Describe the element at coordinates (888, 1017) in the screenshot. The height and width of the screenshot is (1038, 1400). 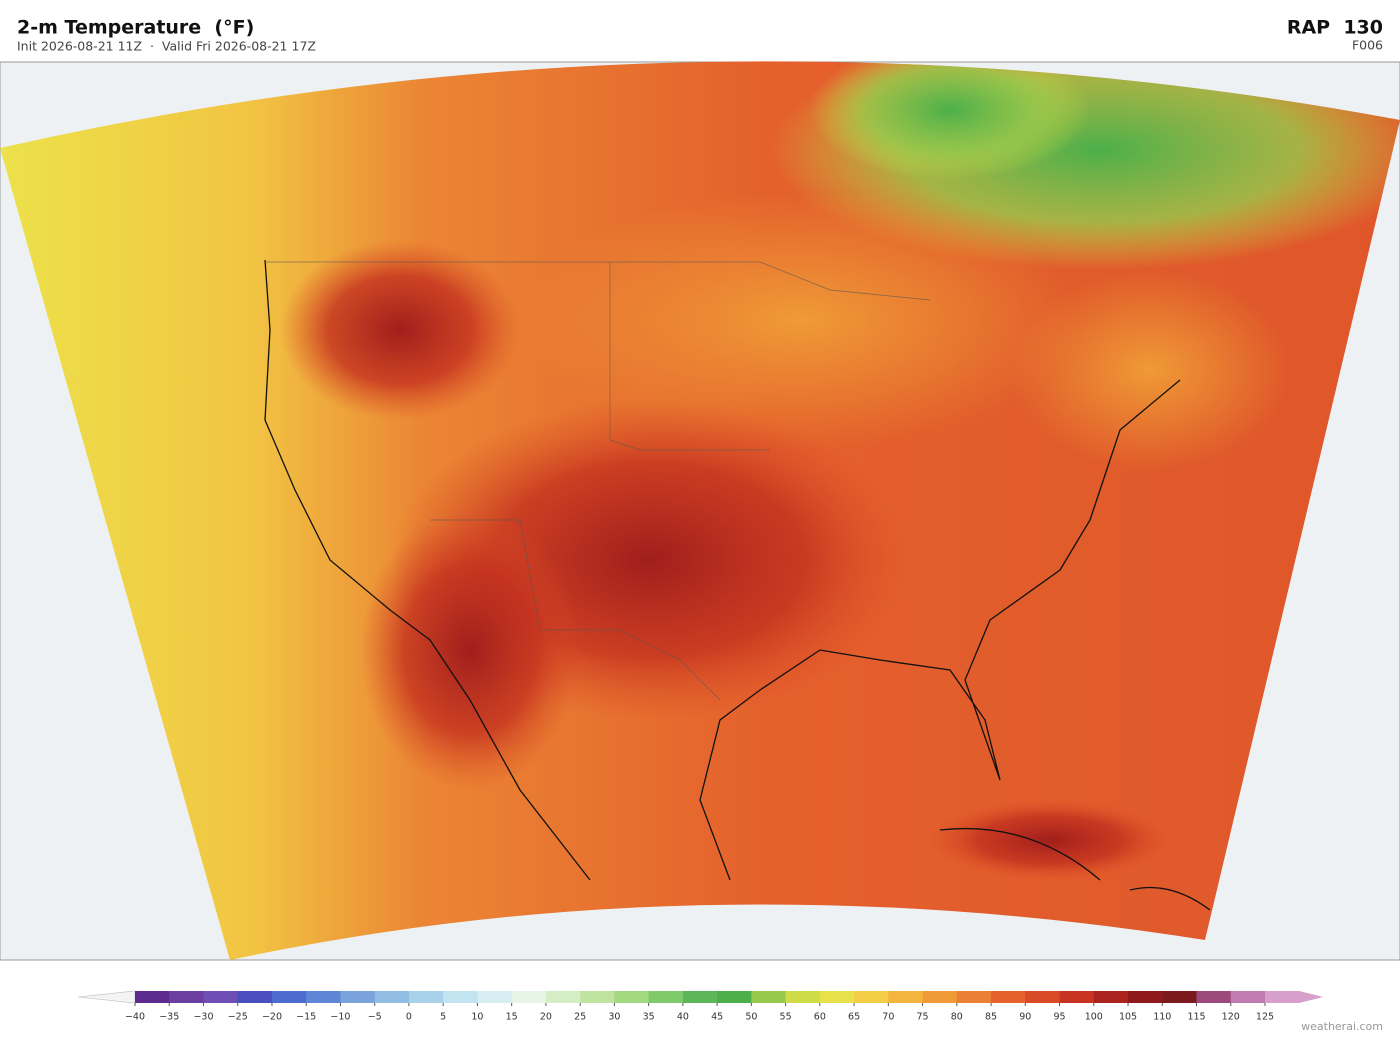
I see `colorbar-tick-label: 70` at that location.